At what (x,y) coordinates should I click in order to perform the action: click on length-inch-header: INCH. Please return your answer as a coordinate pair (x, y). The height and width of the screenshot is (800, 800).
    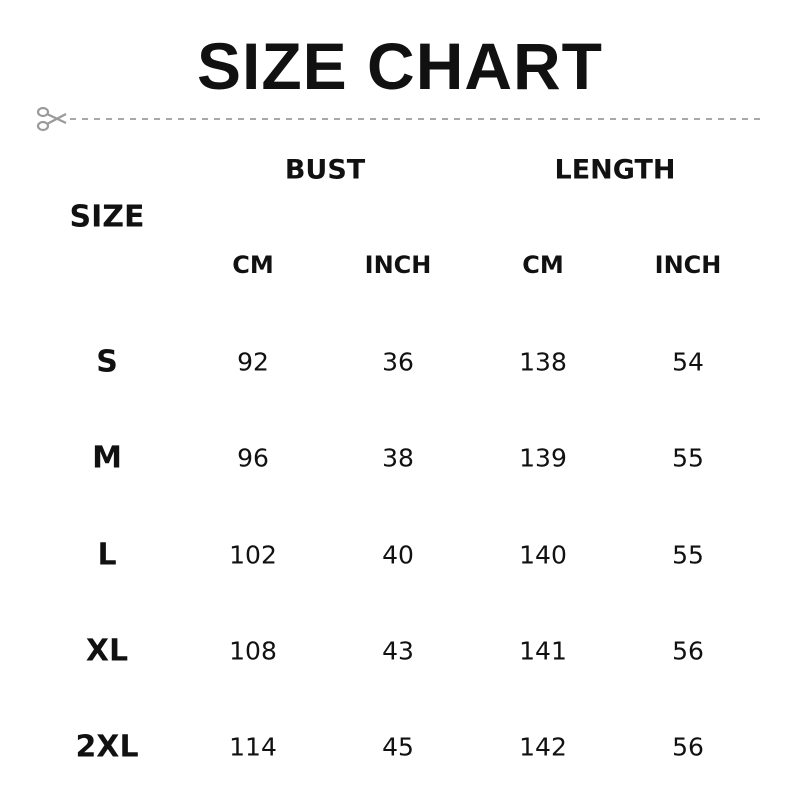
    Looking at the image, I should click on (688, 265).